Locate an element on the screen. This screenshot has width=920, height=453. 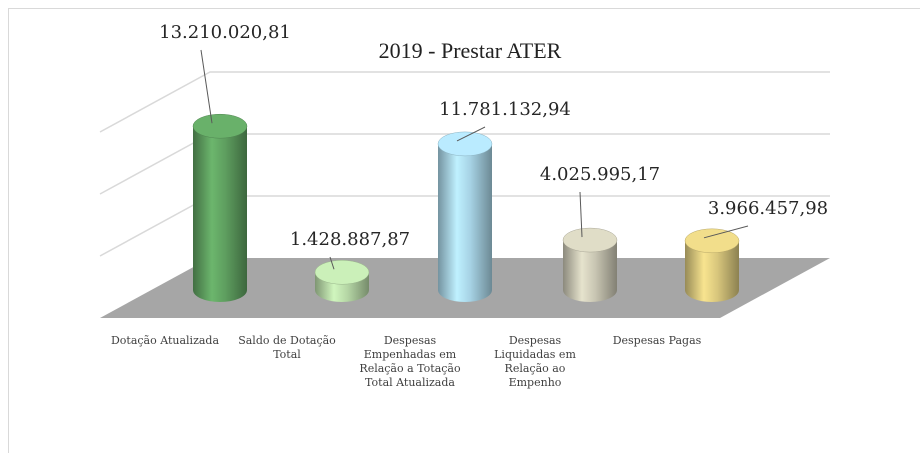
x-tick-label: Saldo de Dotação Total is located at coordinates (287, 347).